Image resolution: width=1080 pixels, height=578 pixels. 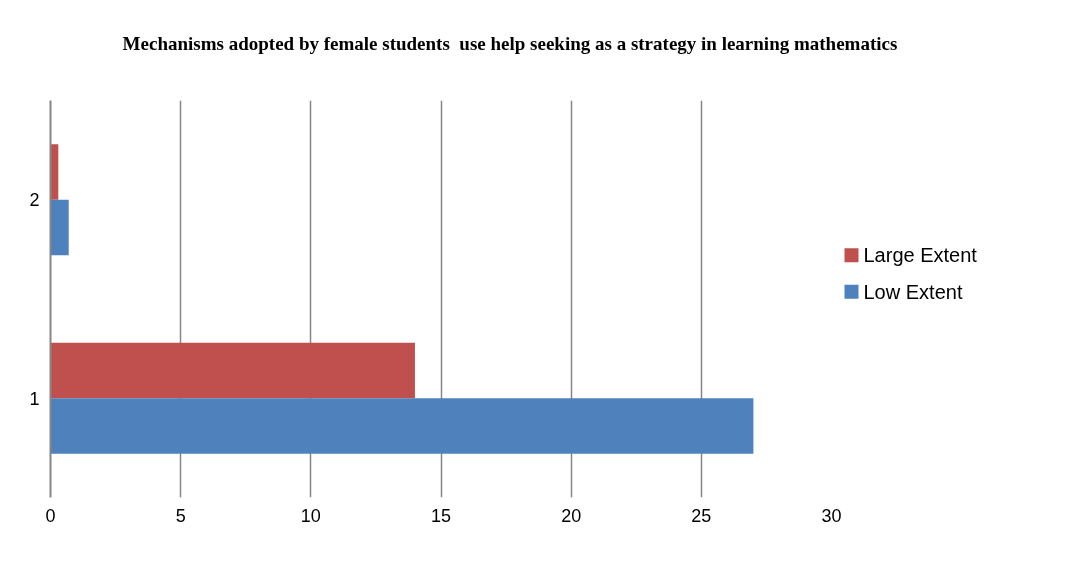 What do you see at coordinates (441, 515) in the screenshot?
I see `x-tick-label: 15` at bounding box center [441, 515].